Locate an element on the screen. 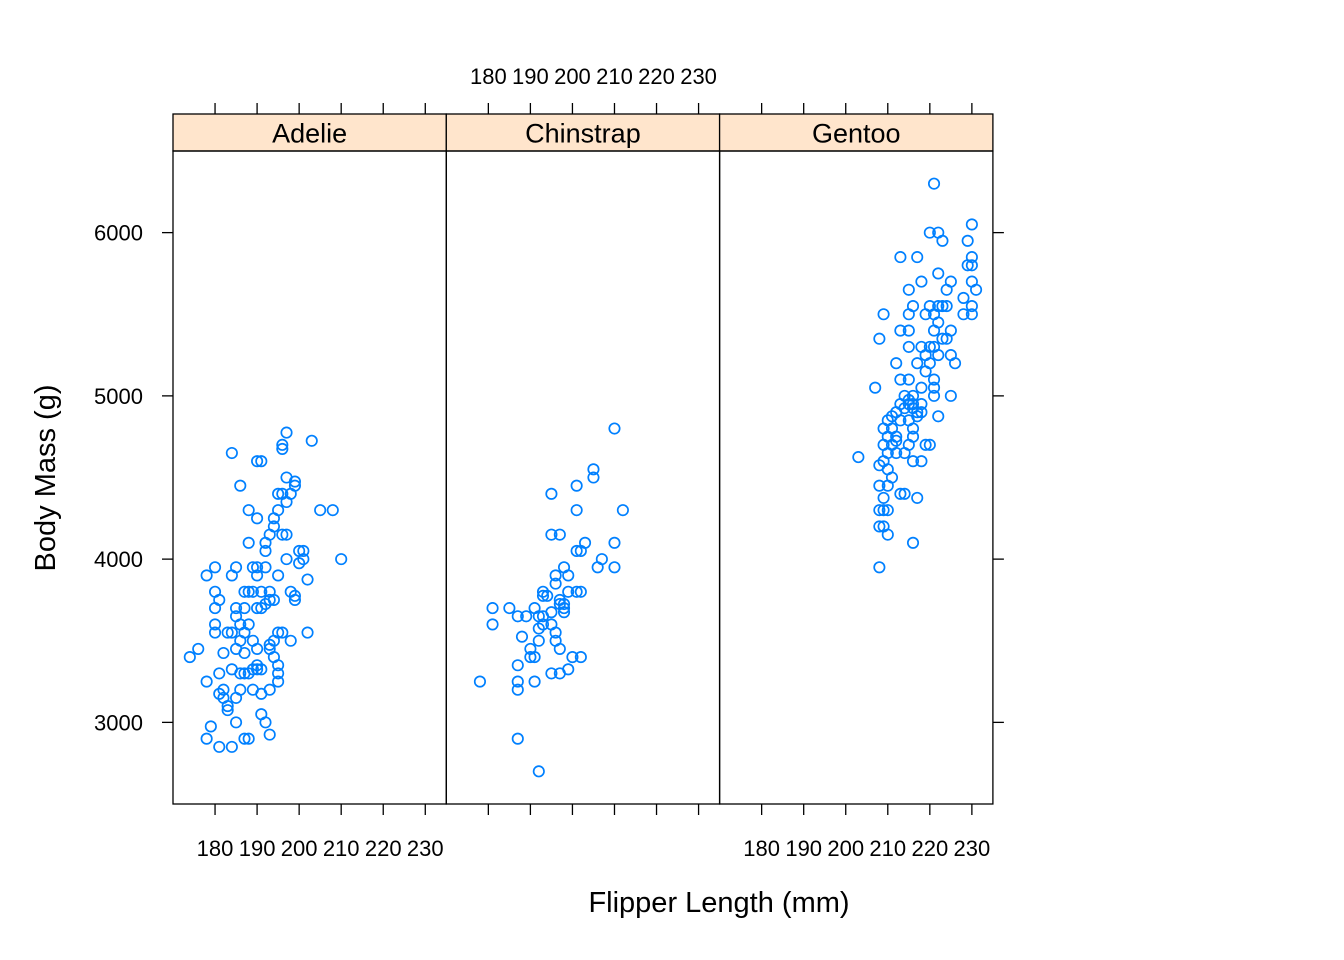 The image size is (1344, 960). x-tick-label-bottom: 190 is located at coordinates (257, 848).